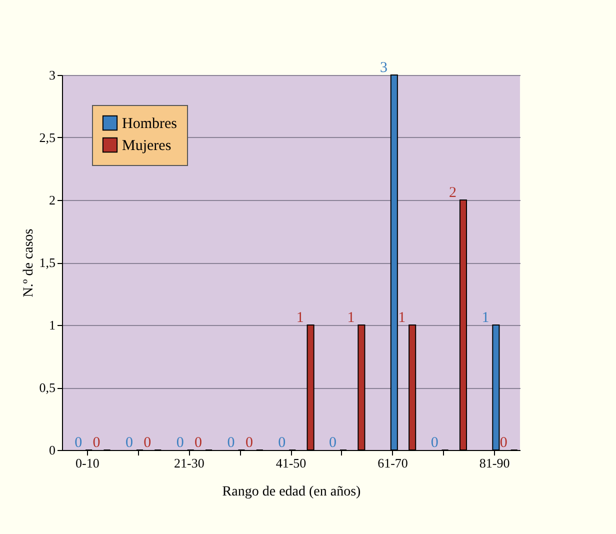  I want to click on y-tick-label: 2,5, so click(47, 137).